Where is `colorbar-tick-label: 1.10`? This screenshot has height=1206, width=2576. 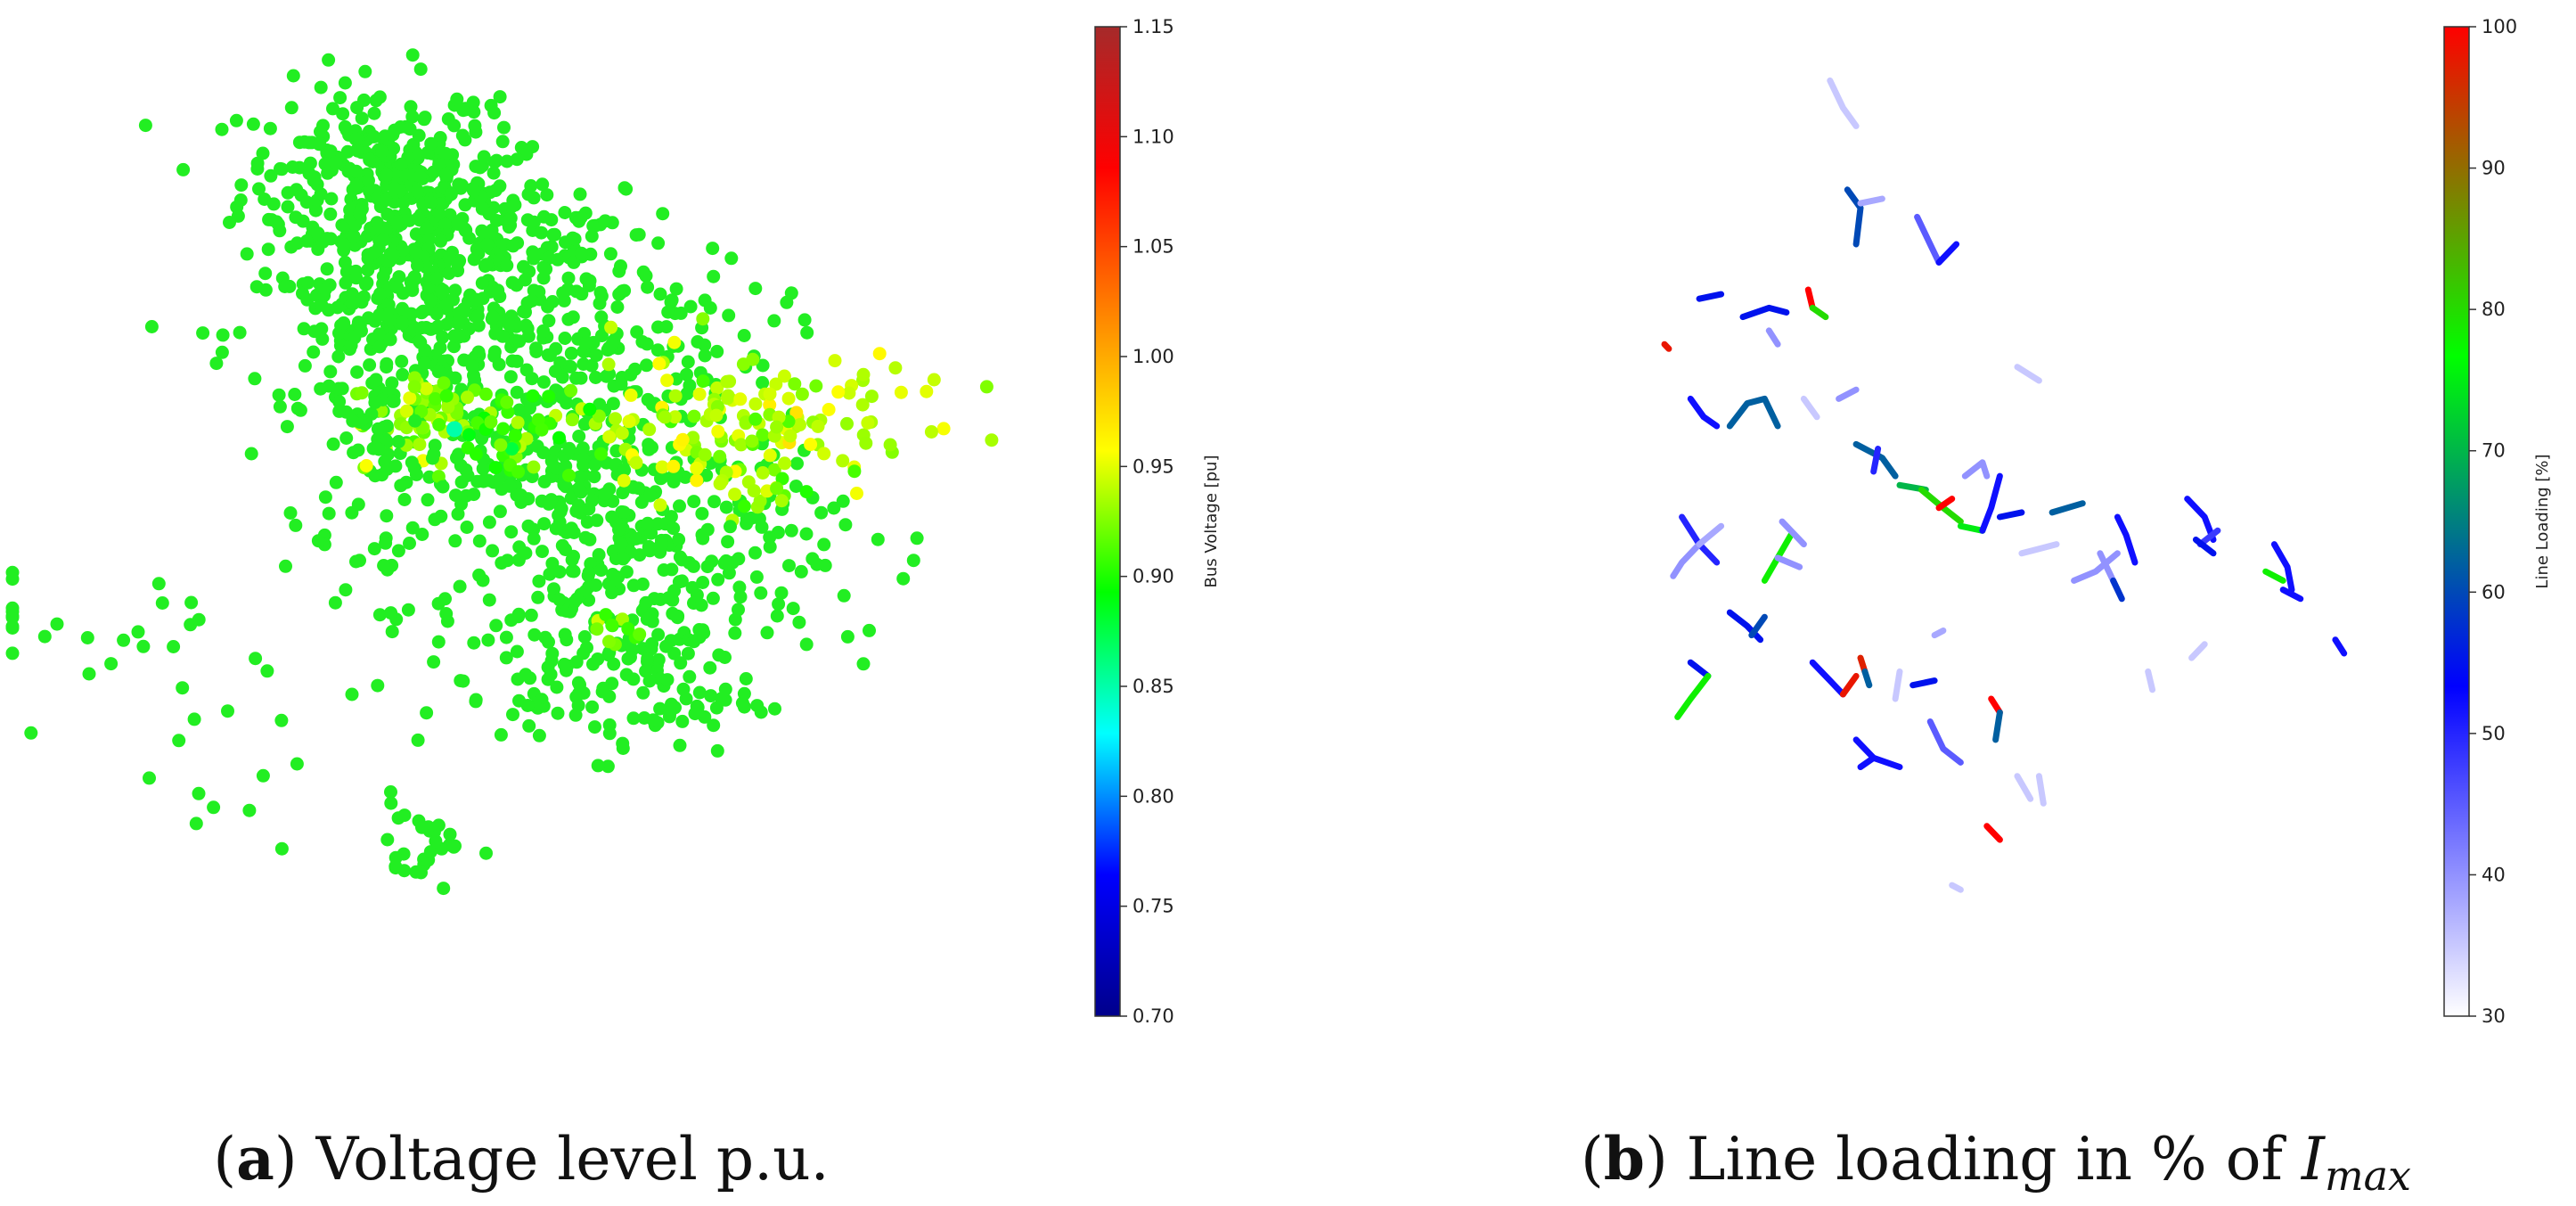
colorbar-tick-label: 1.10 is located at coordinates (1153, 136).